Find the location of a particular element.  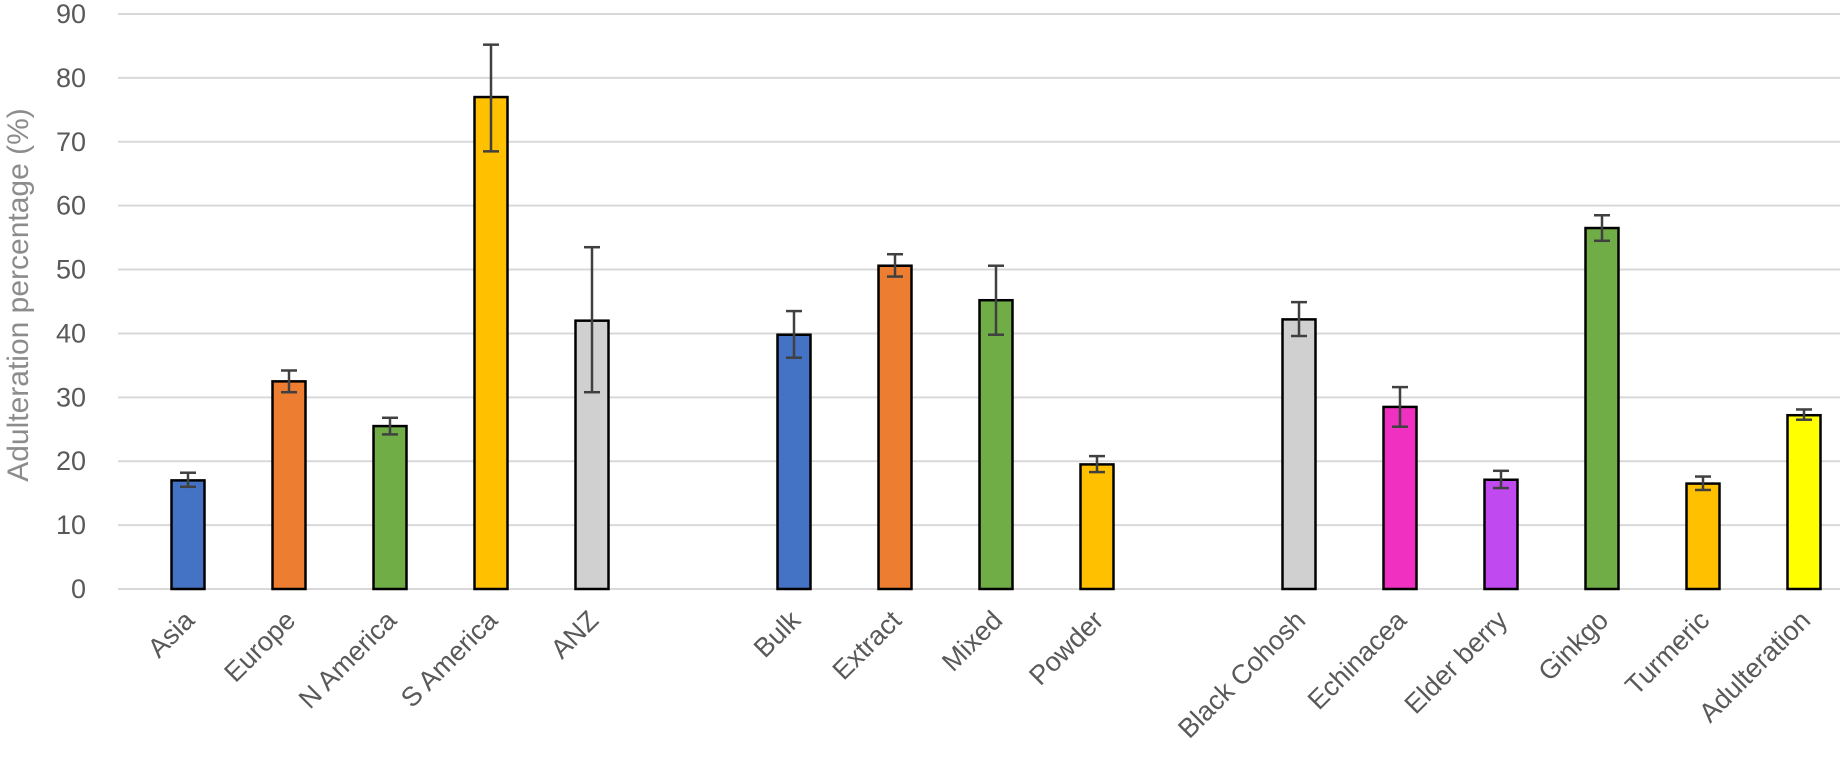

y-tick-label: 10 is located at coordinates (71, 525).